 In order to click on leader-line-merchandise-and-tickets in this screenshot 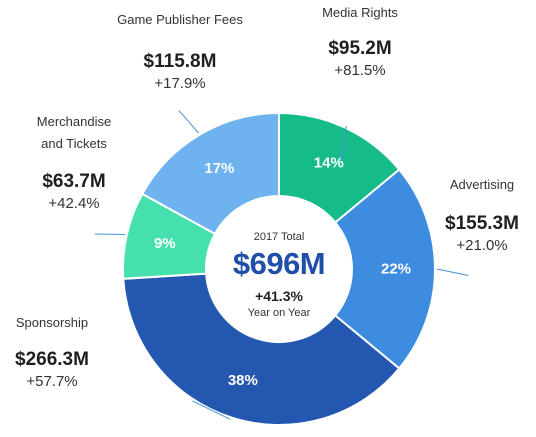, I will do `click(109, 234)`.